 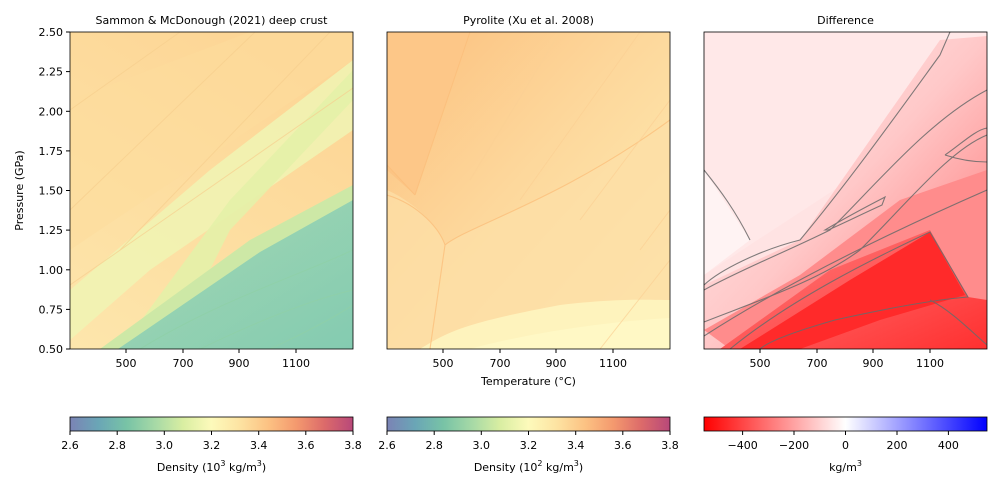 What do you see at coordinates (760, 363) in the screenshot?
I see `panel-3-xtick: 500` at bounding box center [760, 363].